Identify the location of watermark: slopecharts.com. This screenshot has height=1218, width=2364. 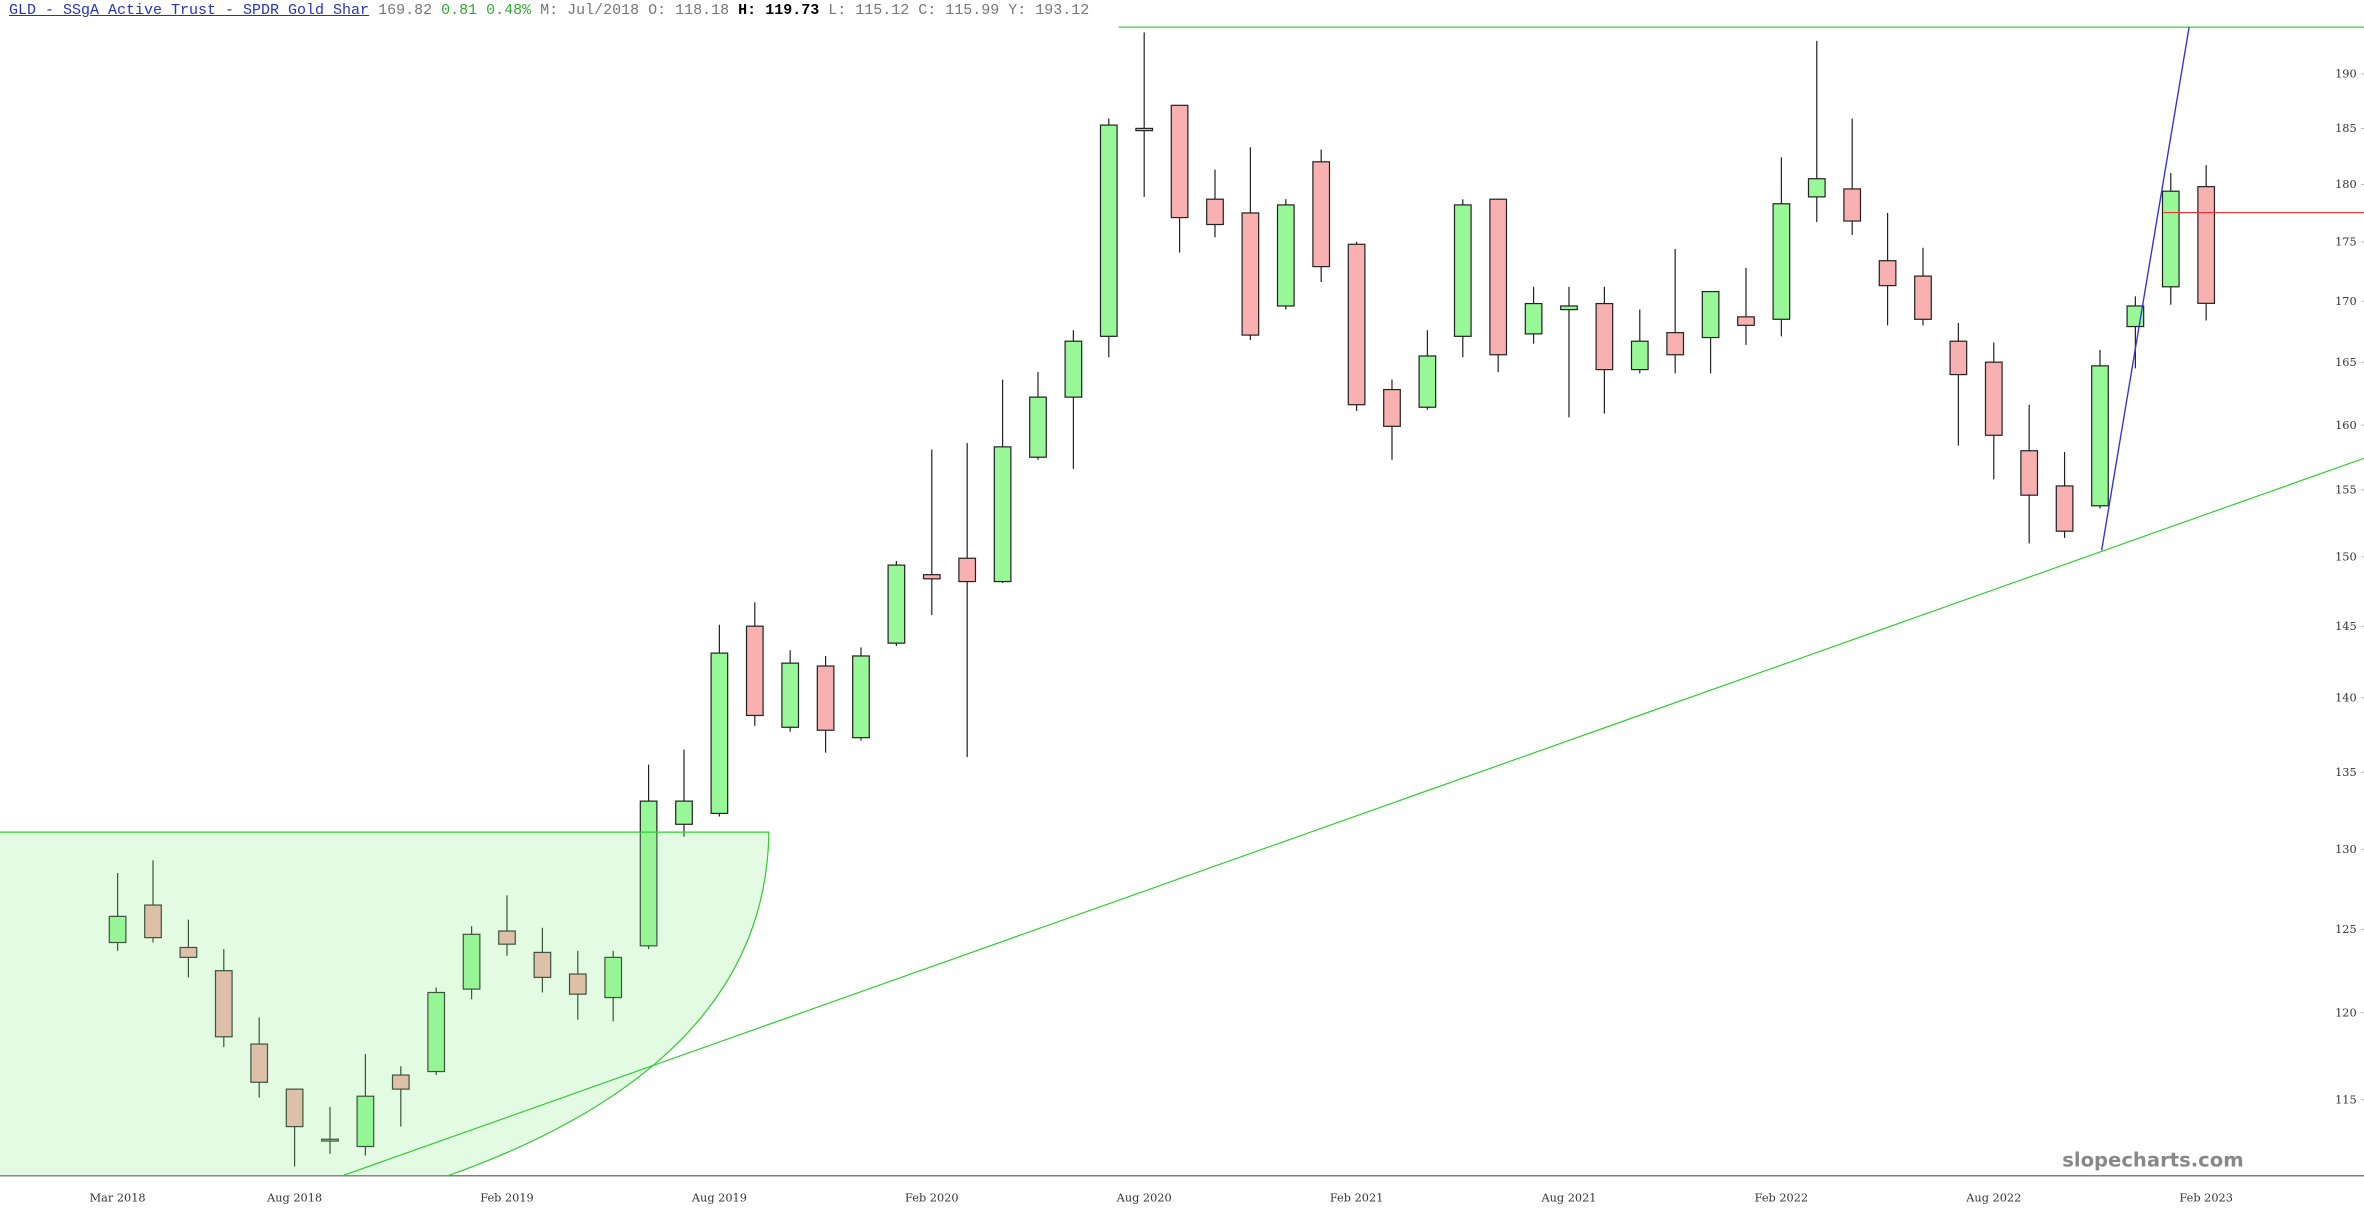
(2152, 1160).